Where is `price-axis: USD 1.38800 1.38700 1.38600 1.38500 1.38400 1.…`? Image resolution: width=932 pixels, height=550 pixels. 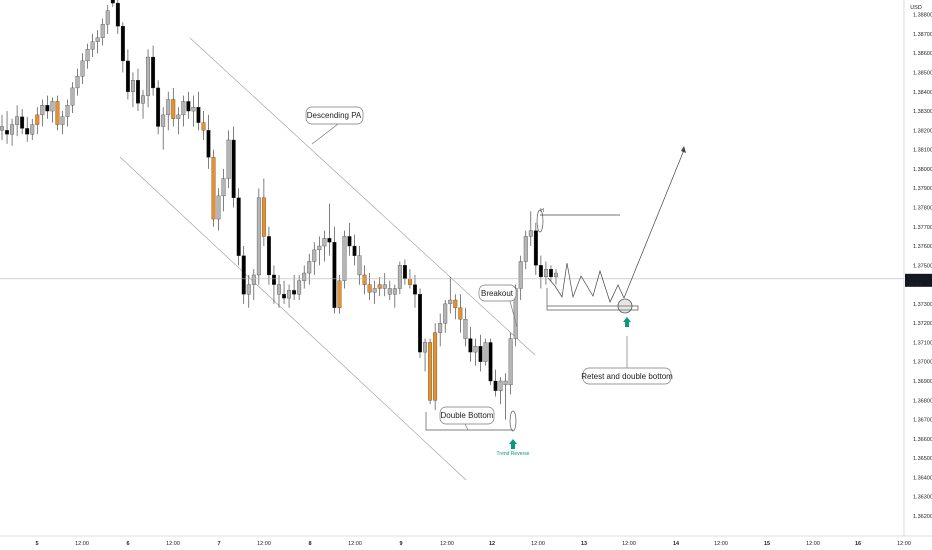 price-axis: USD 1.38800 1.38700 1.38600 1.38500 1.38400 1.… is located at coordinates (917, 268).